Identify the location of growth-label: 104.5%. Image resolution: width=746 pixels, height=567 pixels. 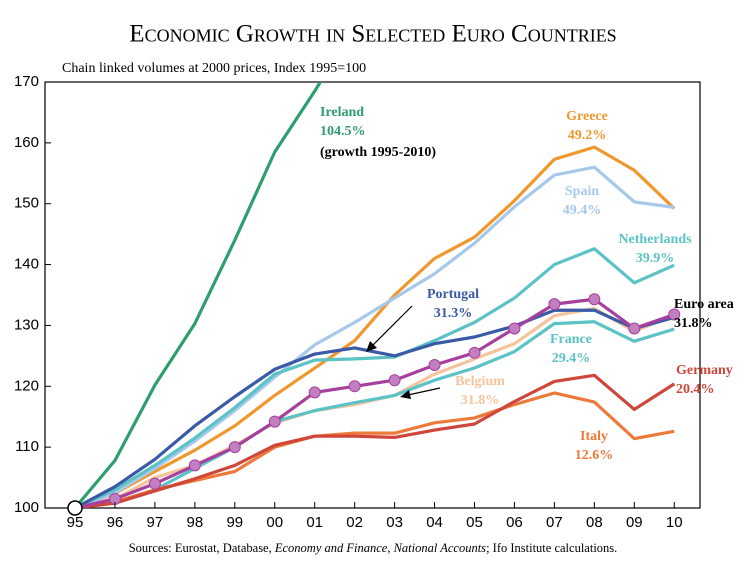
(343, 131).